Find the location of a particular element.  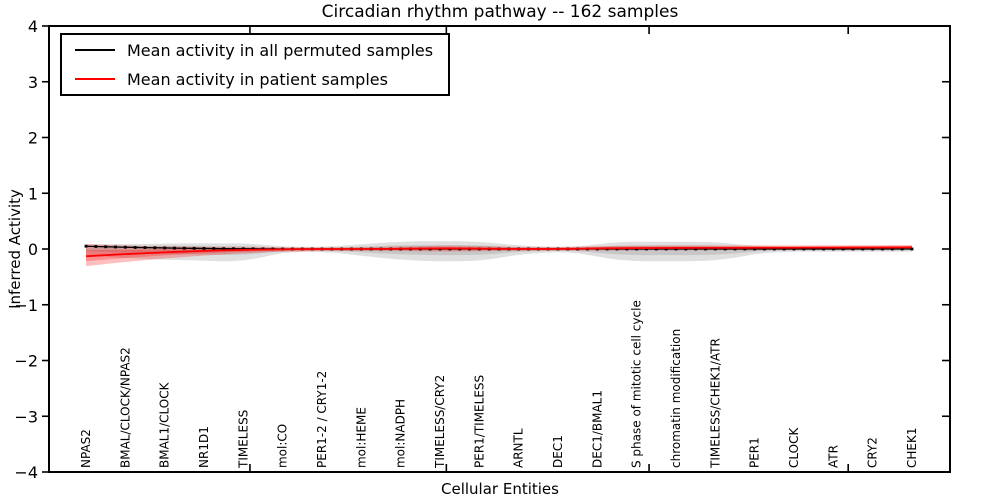

x-tick-label: NR1D1 is located at coordinates (204, 447).